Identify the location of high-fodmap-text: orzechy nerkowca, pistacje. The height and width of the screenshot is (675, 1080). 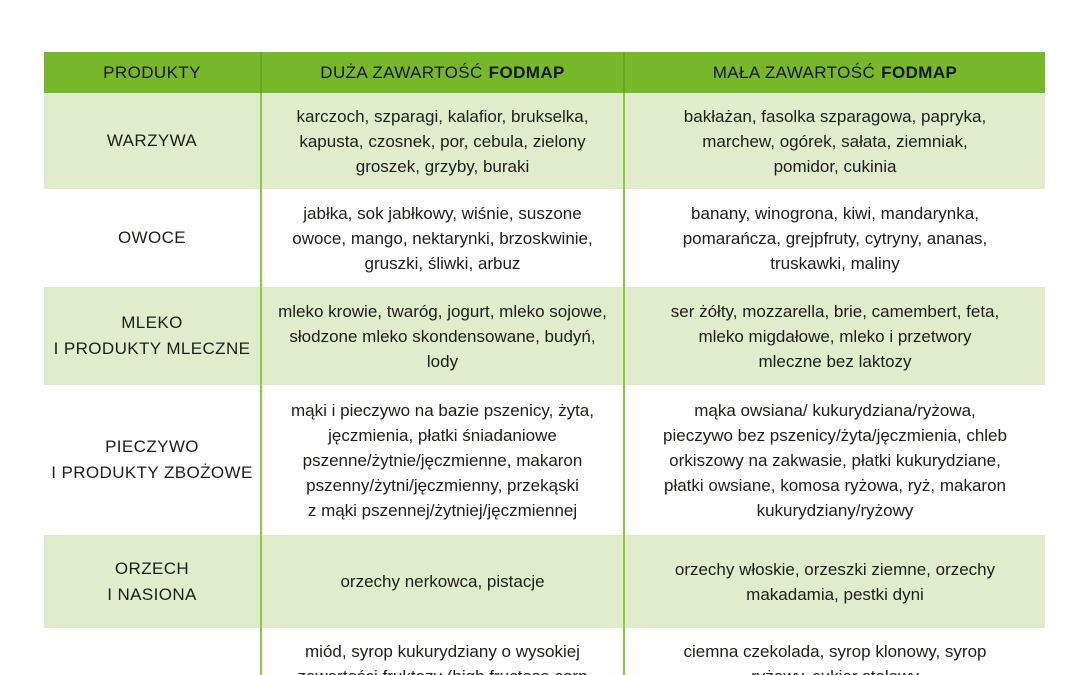
(442, 581).